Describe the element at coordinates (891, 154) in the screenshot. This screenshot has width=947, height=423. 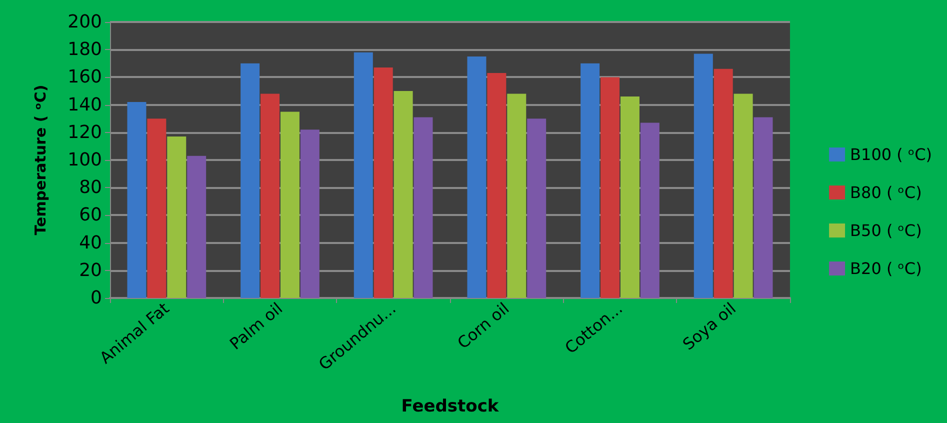
I see `legend-label: B100 ( ᵒC)` at that location.